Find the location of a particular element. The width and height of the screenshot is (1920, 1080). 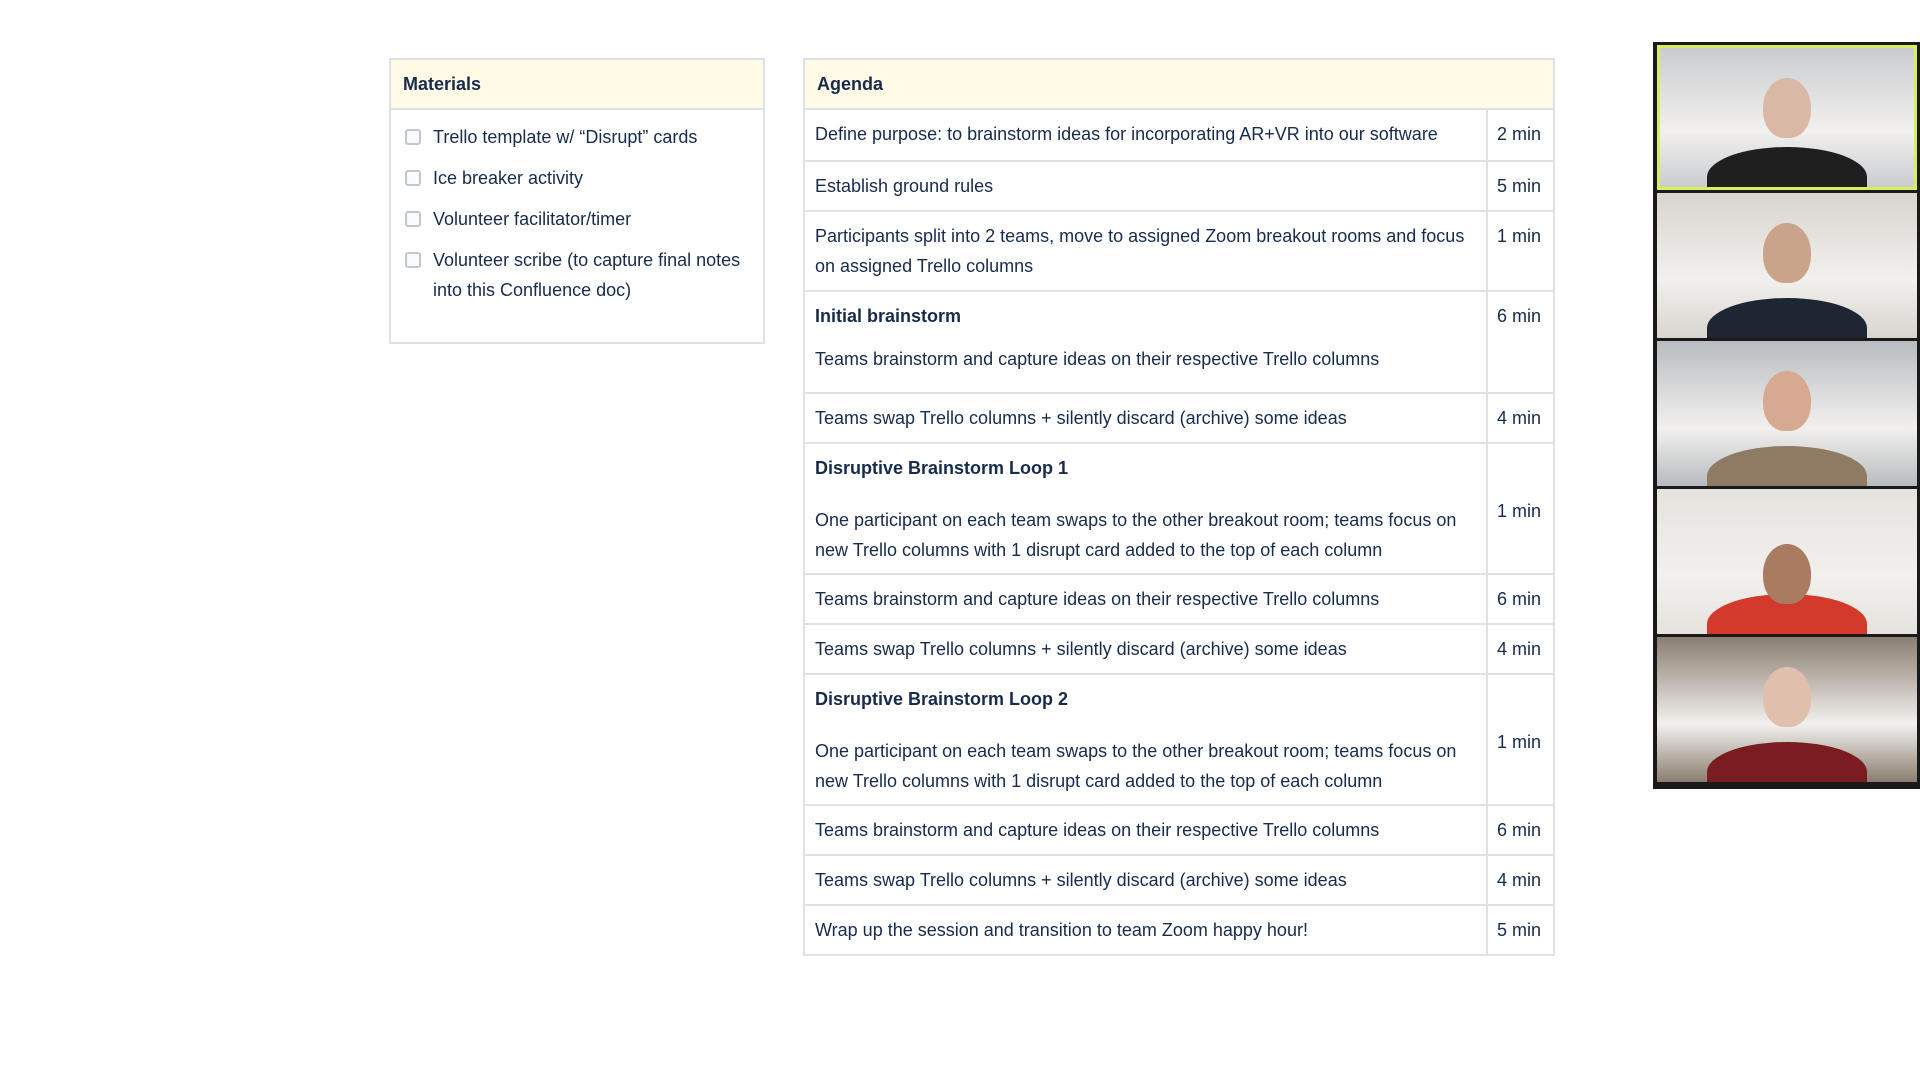

materials-title: Materials is located at coordinates (577, 85).